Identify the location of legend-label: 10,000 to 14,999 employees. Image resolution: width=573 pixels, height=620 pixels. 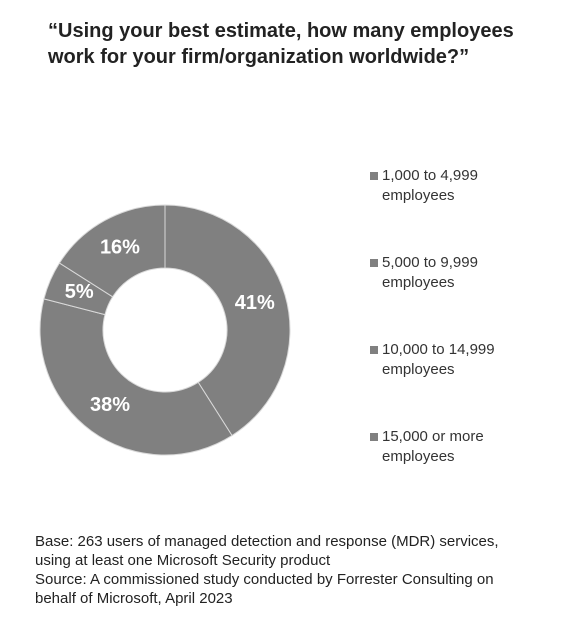
(438, 359).